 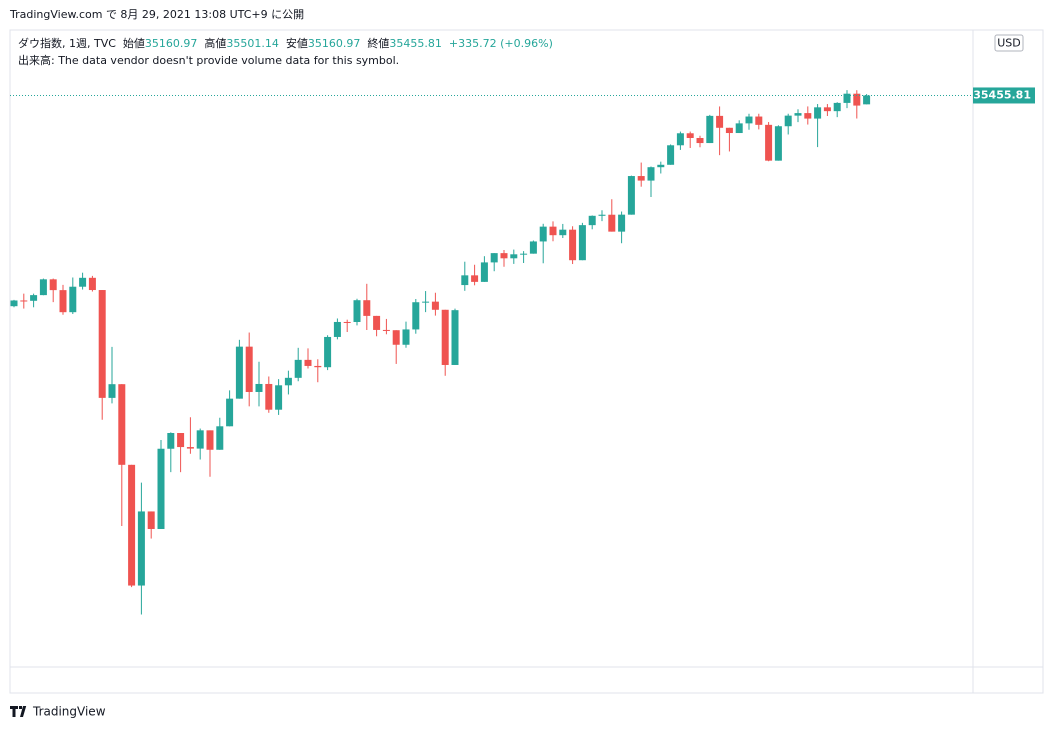 I want to click on currency: USD, so click(x=1009, y=43).